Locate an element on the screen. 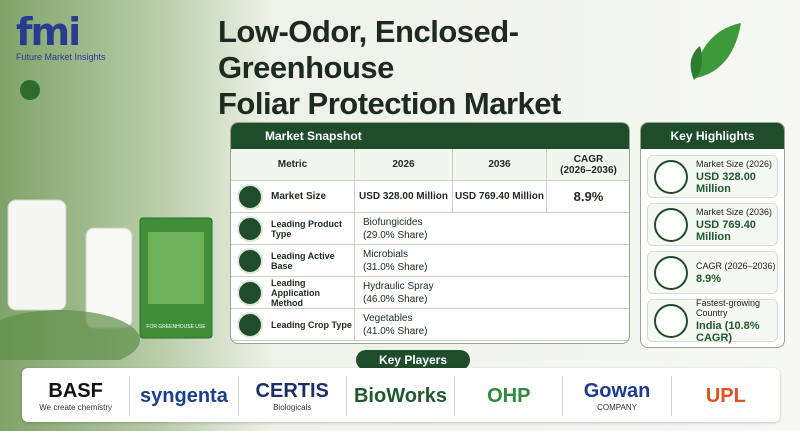  value: India (10.8% CAGR) is located at coordinates (728, 331).